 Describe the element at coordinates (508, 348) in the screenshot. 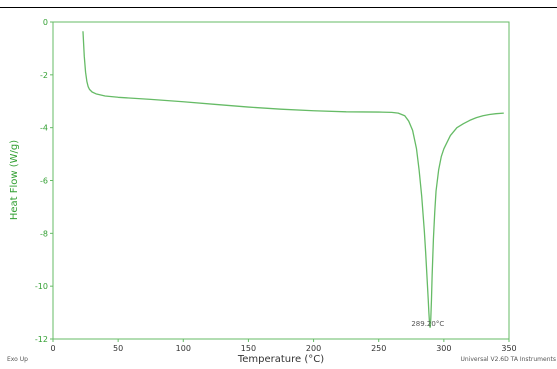

I see `x-tick-label: 350` at that location.